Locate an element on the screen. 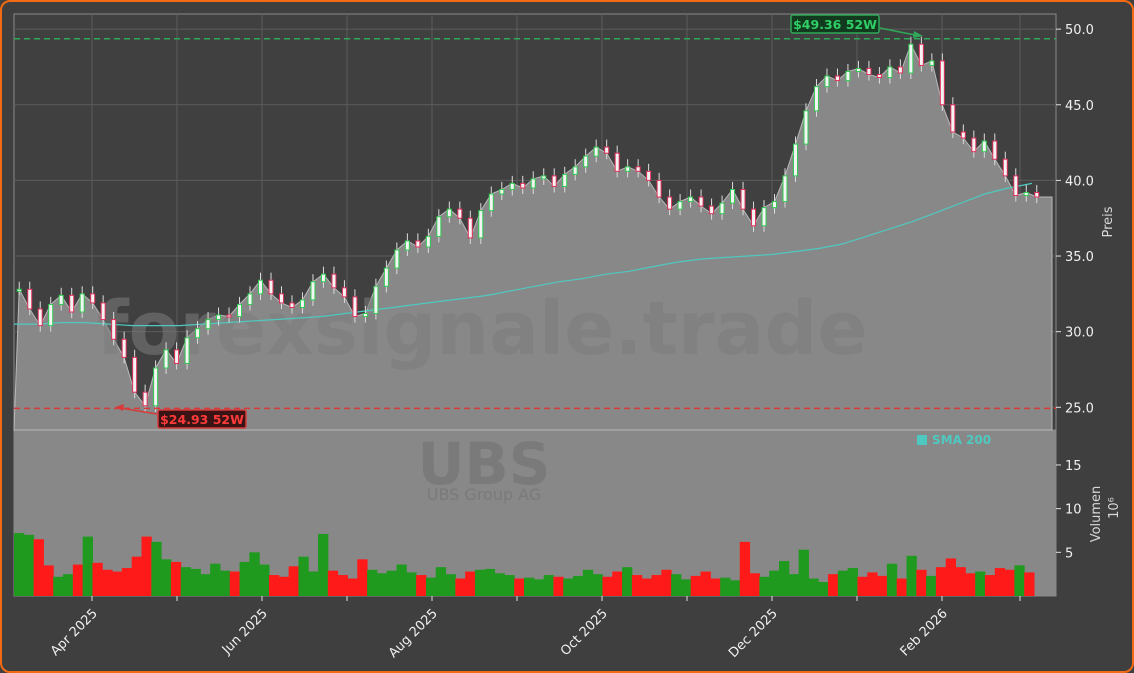 This screenshot has height=673, width=1134. volume-axis-unit: 10⁶ is located at coordinates (1114, 508).